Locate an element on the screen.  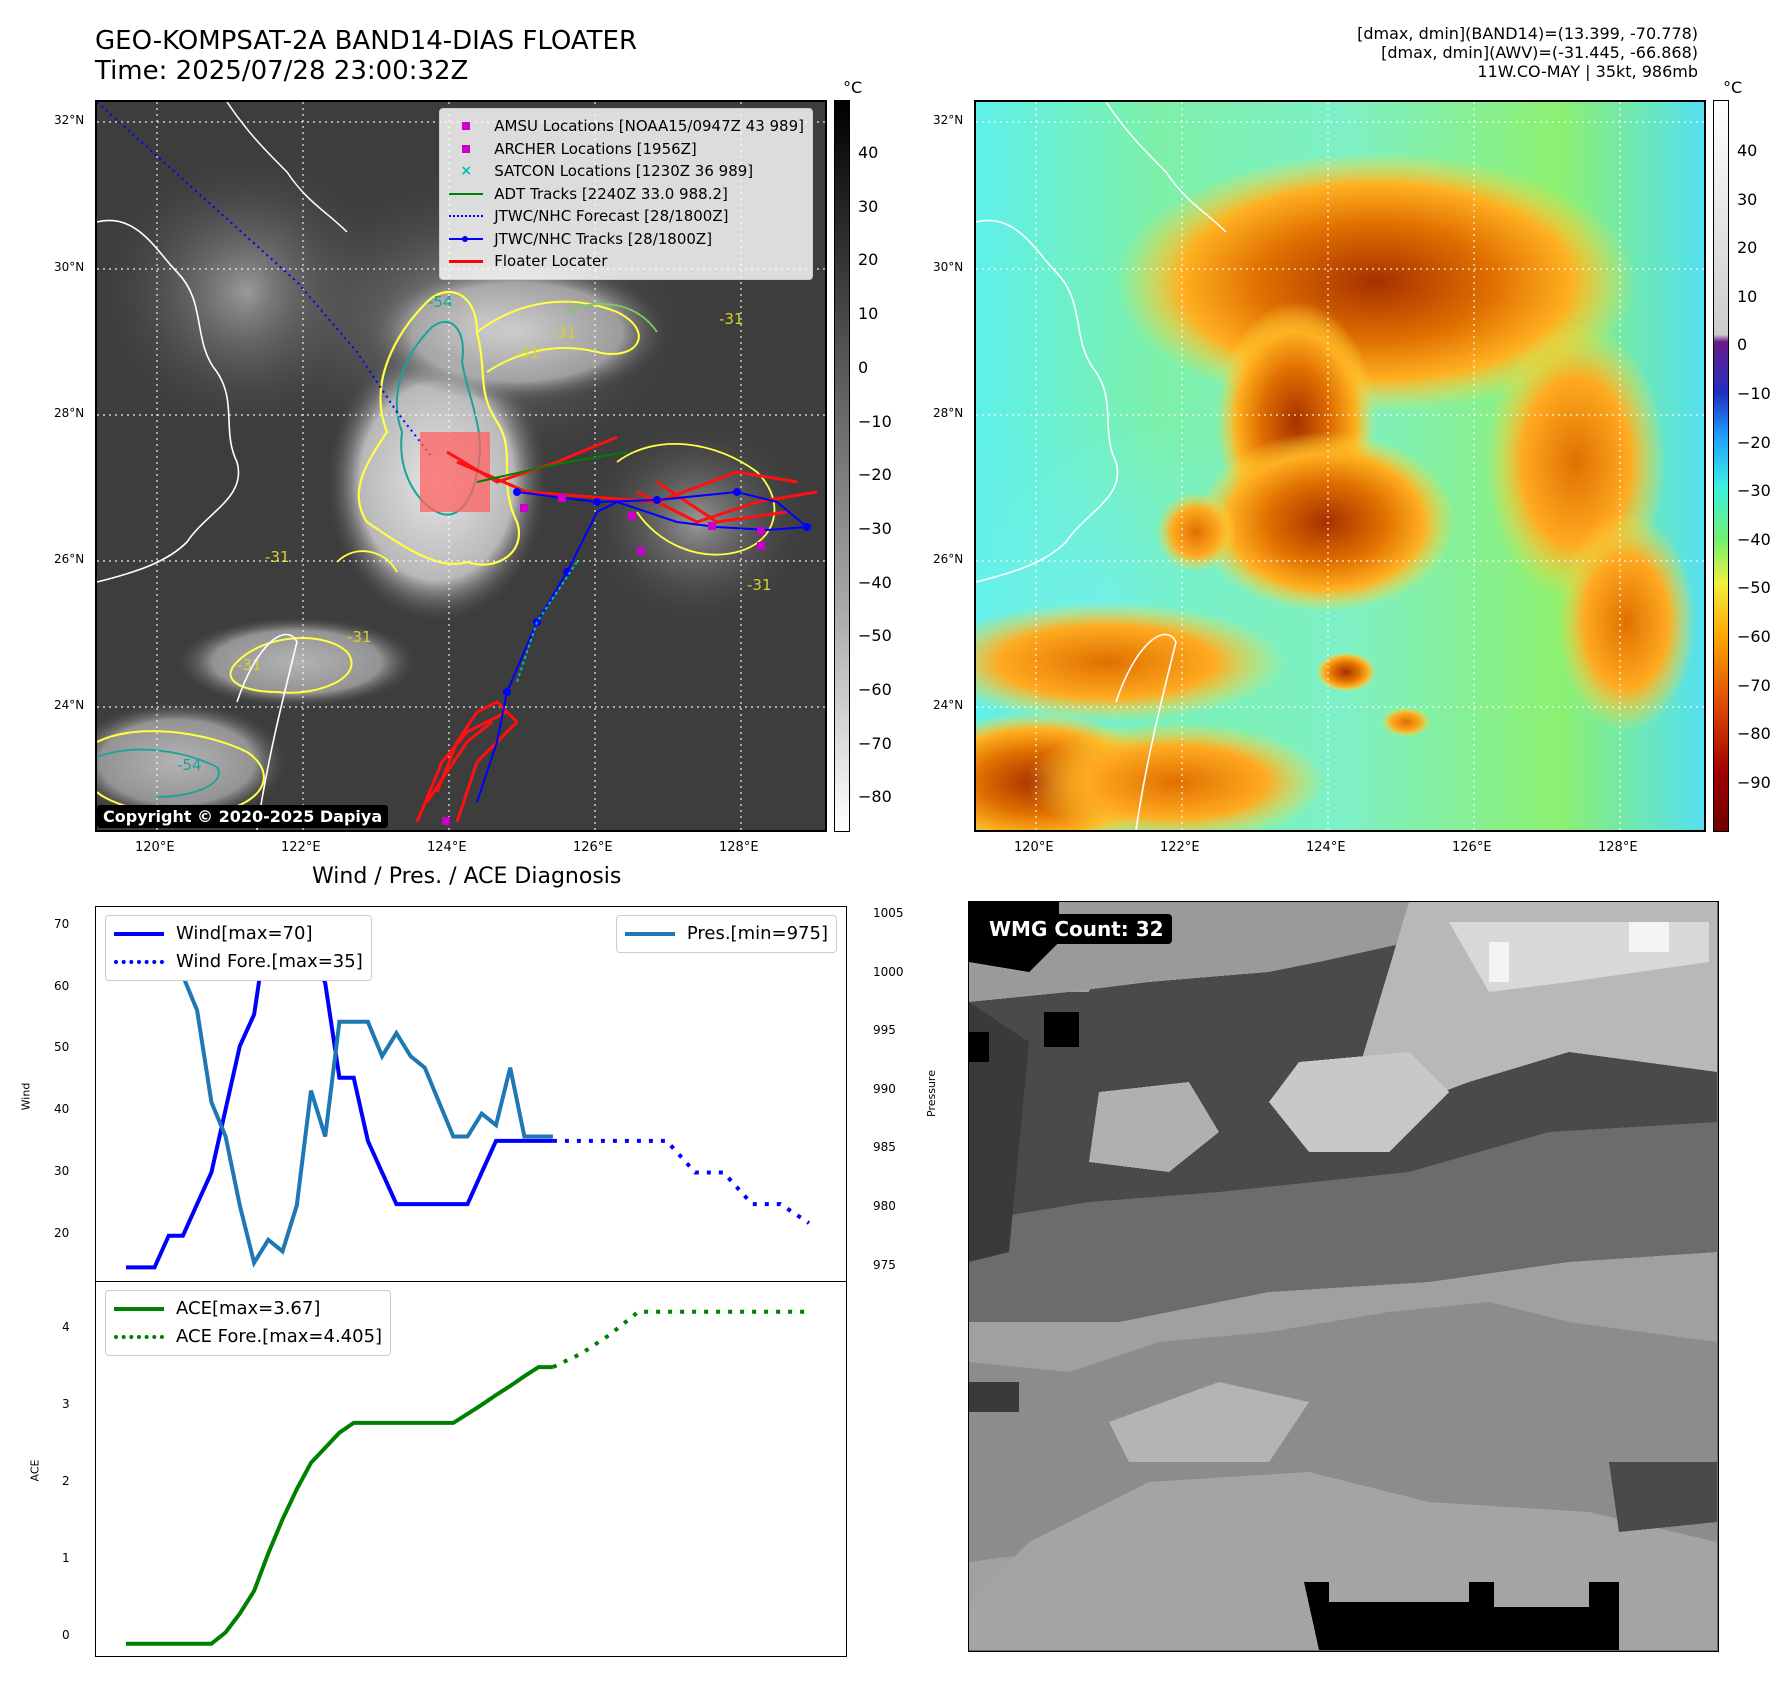
pres-tick-6: 975 is located at coordinates (884, 1264).